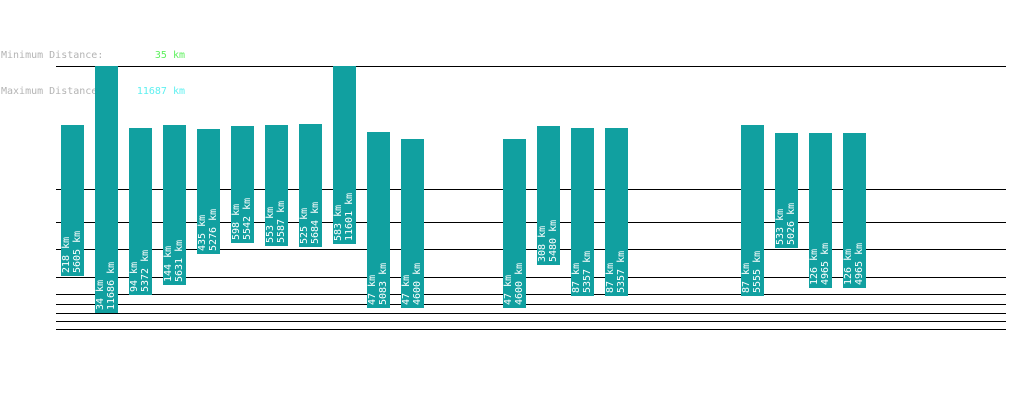 Image resolution: width=1019 pixels, height=402 pixels. Describe the element at coordinates (757, 272) in the screenshot. I see `bar-15-label-high: 5555 km` at that location.